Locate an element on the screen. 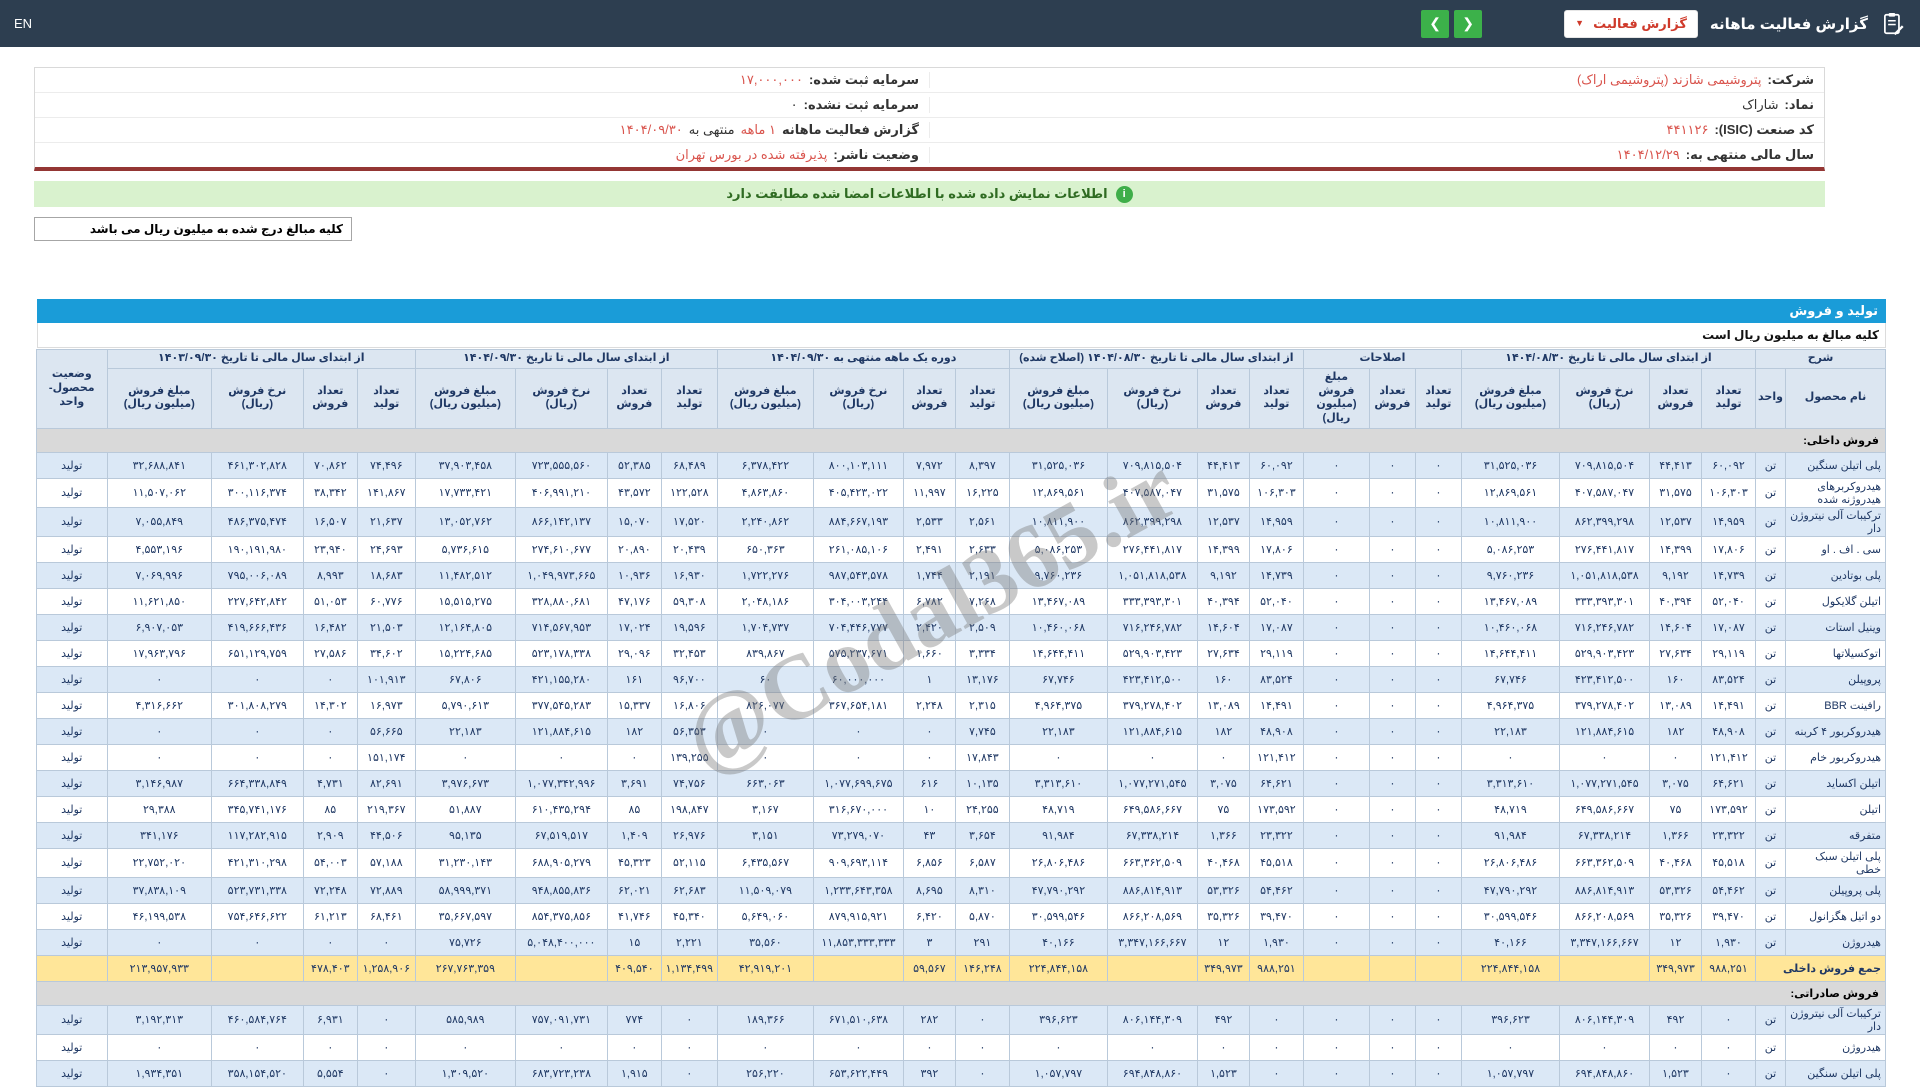  value-cell: ۶,۴۲۰ is located at coordinates (929, 916).